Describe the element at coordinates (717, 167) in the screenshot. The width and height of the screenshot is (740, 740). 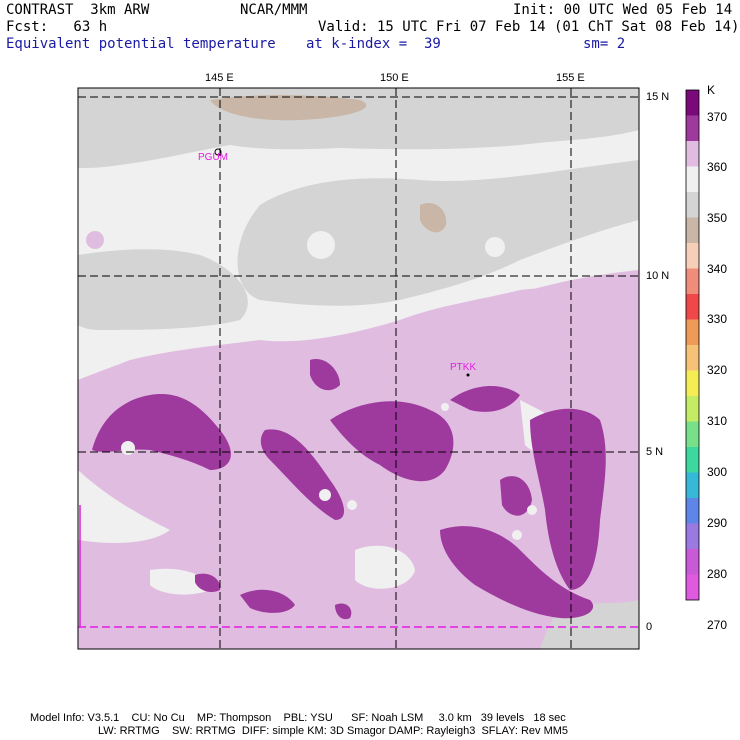
I see `colorbar-label-360: 360` at that location.